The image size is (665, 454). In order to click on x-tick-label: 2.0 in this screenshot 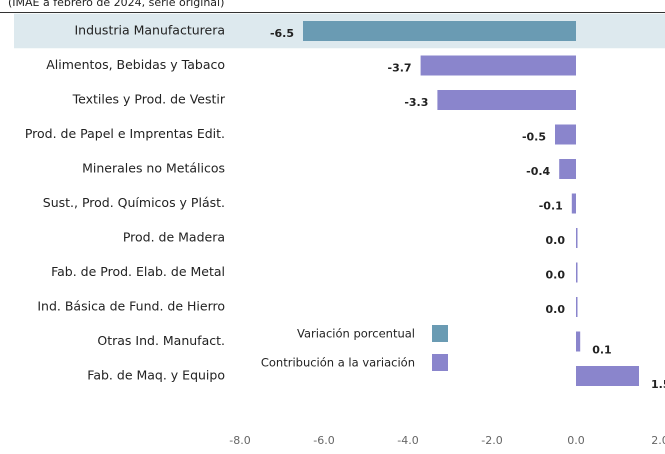, I will do `click(658, 440)`.